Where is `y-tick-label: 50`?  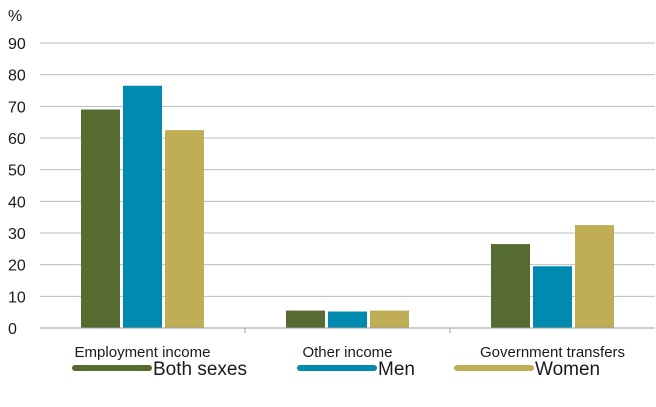
y-tick-label: 50 is located at coordinates (17, 171).